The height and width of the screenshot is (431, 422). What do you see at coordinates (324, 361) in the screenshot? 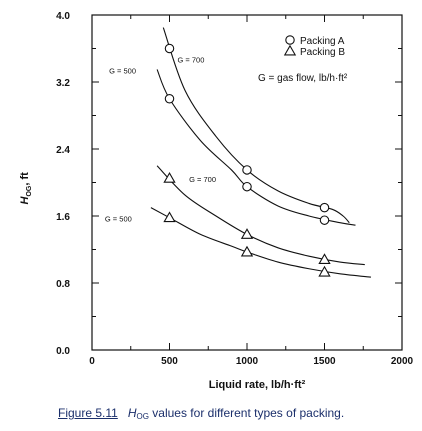
I see `x-tick-label: 1500` at bounding box center [324, 361].